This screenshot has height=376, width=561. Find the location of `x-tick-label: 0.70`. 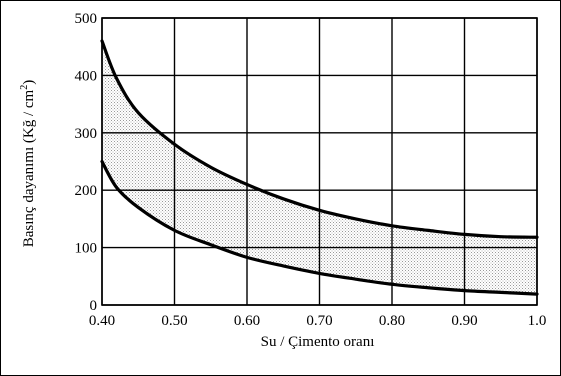

x-tick-label: 0.70 is located at coordinates (319, 321).